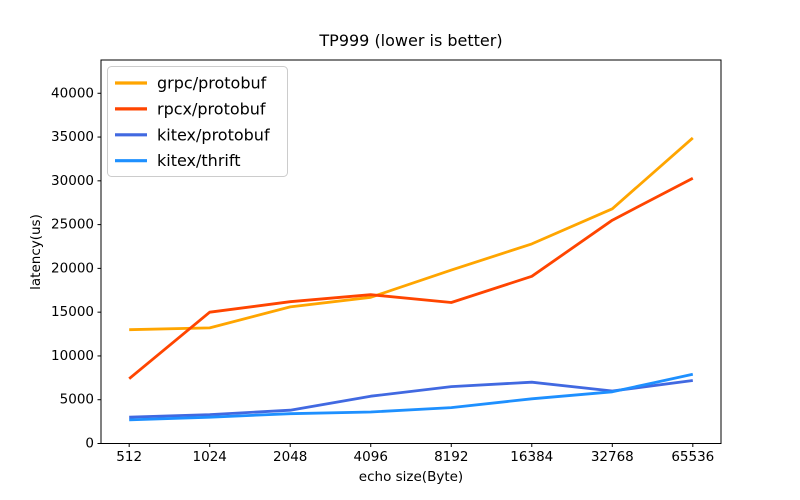 The height and width of the screenshot is (500, 800). I want to click on x-tick-label: 4096, so click(371, 457).